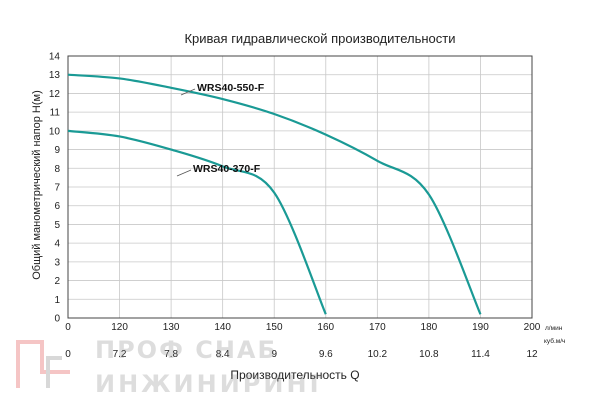 The height and width of the screenshot is (416, 600). Describe the element at coordinates (231, 88) in the screenshot. I see `series-label-0: WRS40-550-F` at that location.